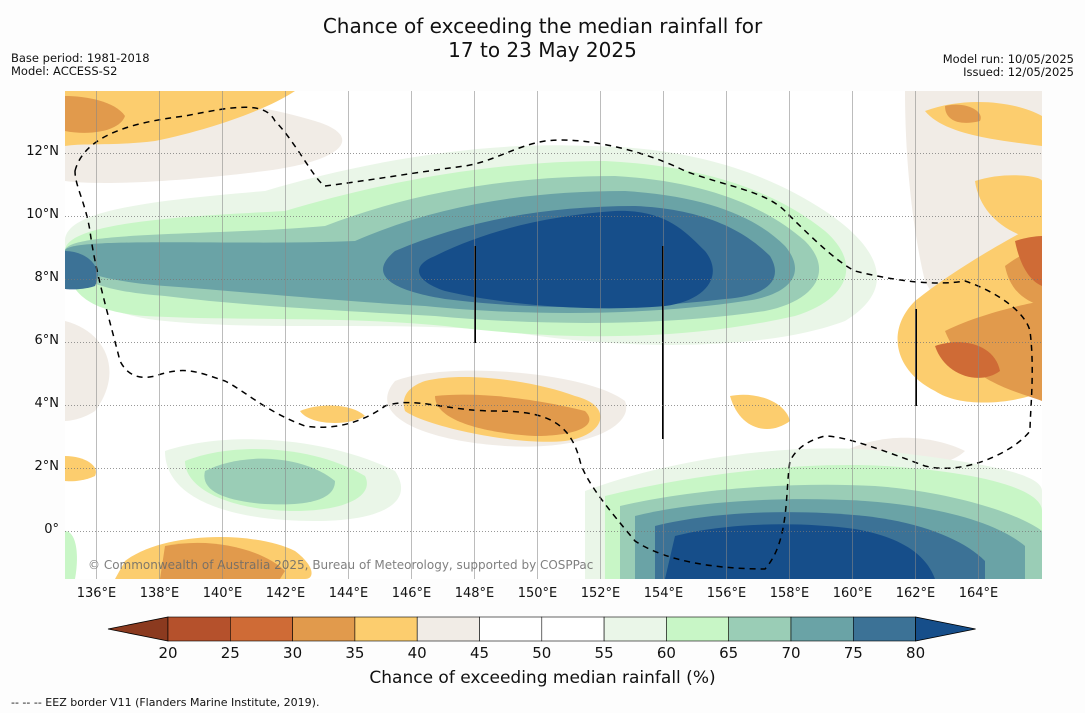  I want to click on region-30-east, so click(993, 351).